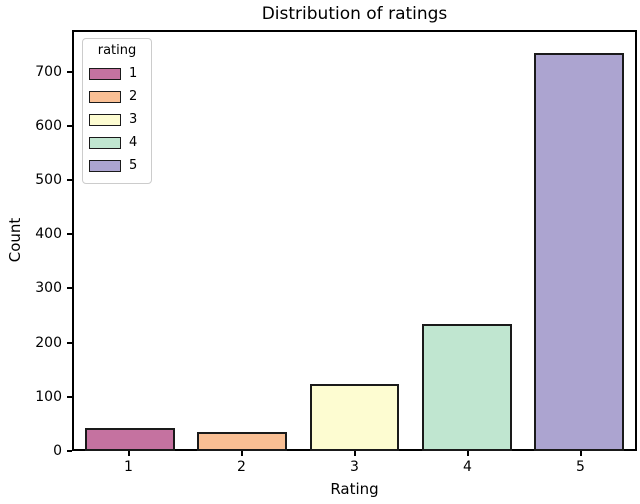 The width and height of the screenshot is (640, 504). Describe the element at coordinates (48, 180) in the screenshot. I see `y-tick-label: 500` at that location.